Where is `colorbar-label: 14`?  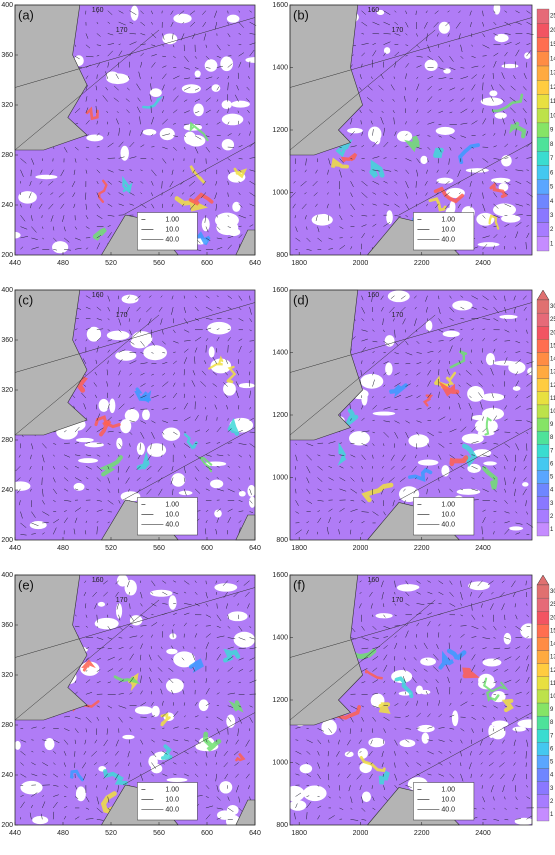 colorbar-label: 14 is located at coordinates (552, 360).